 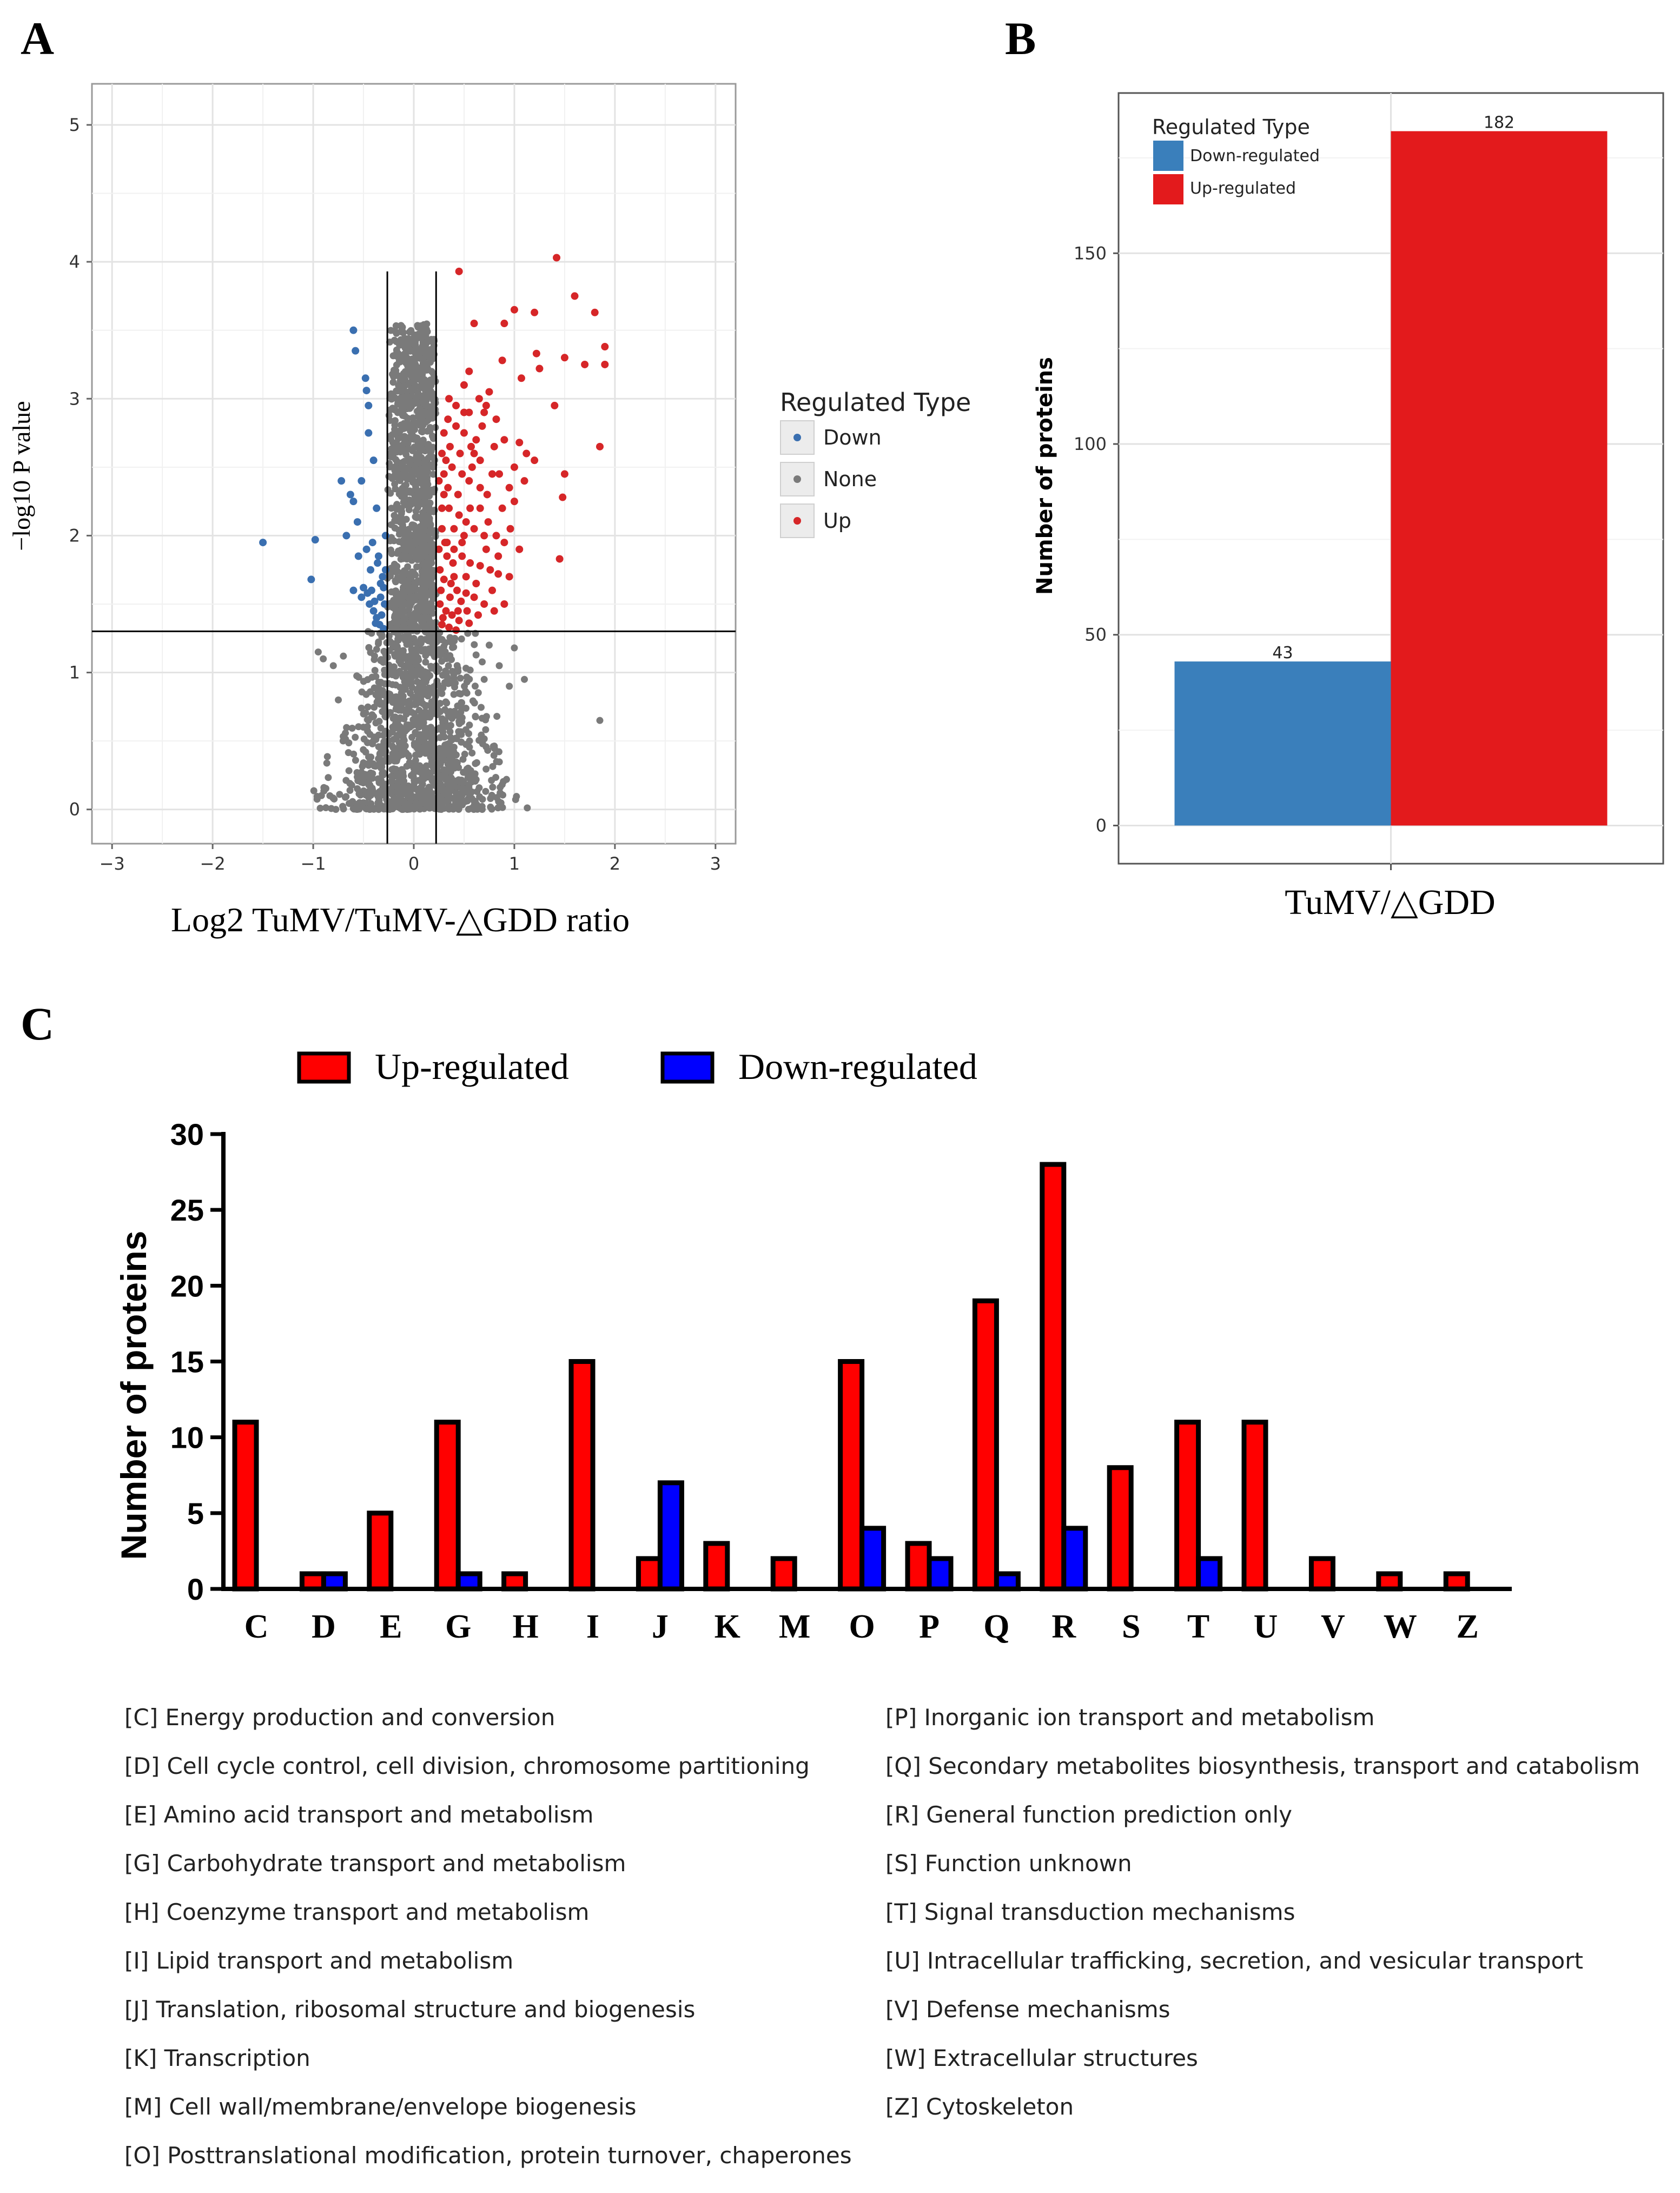 What do you see at coordinates (414, 557) in the screenshot?
I see `volcano-threshold-lines` at bounding box center [414, 557].